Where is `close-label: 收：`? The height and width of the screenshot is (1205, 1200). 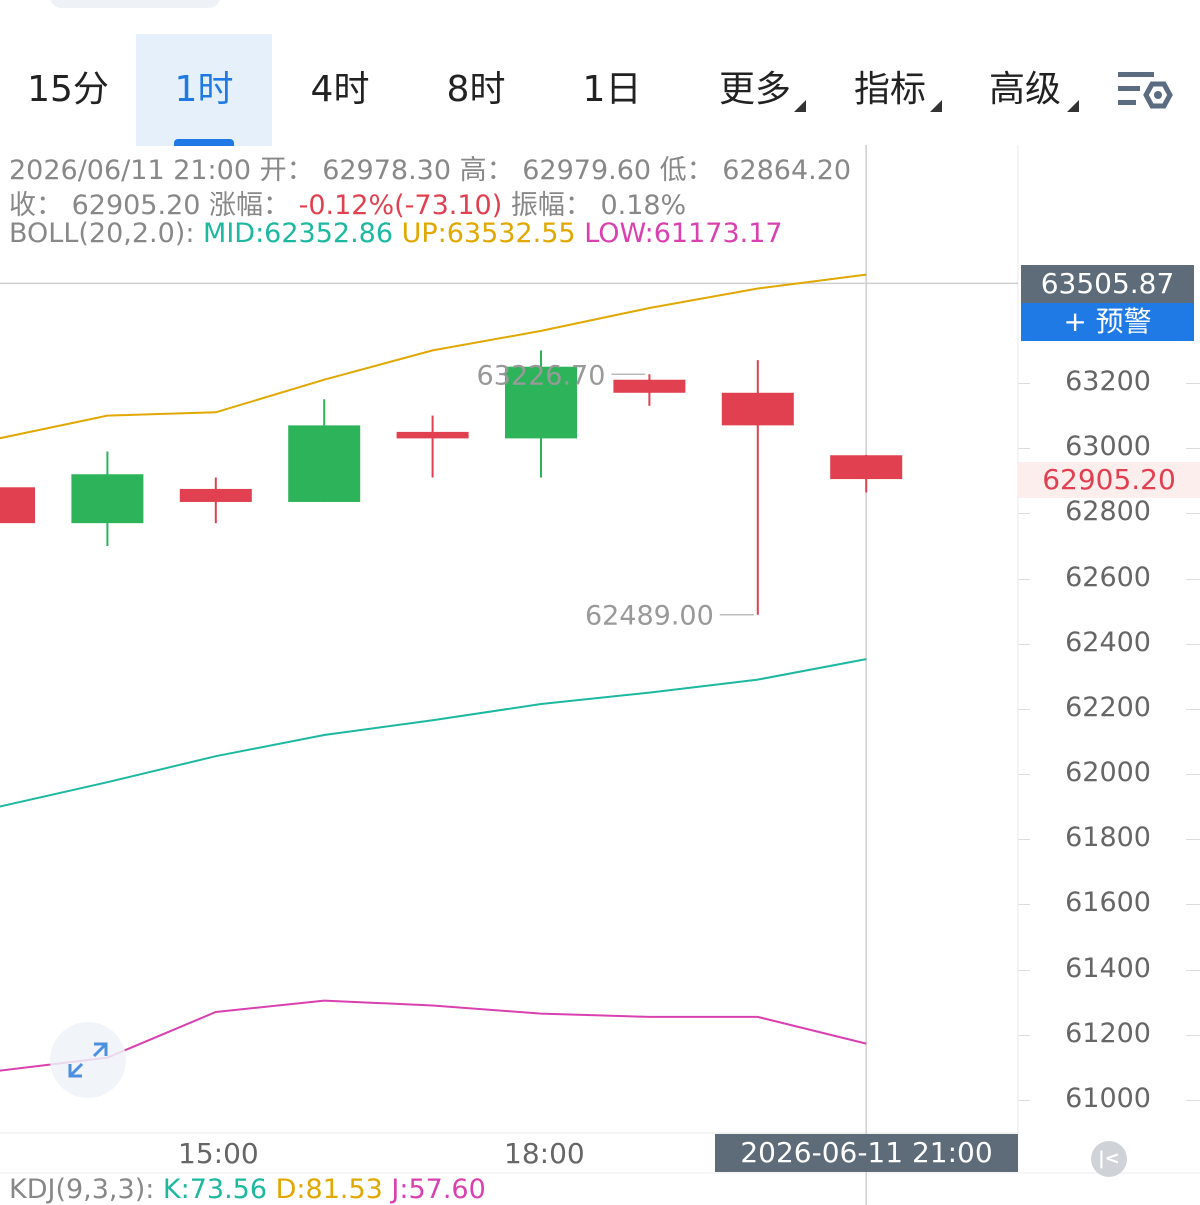
close-label: 收： is located at coordinates (36, 205).